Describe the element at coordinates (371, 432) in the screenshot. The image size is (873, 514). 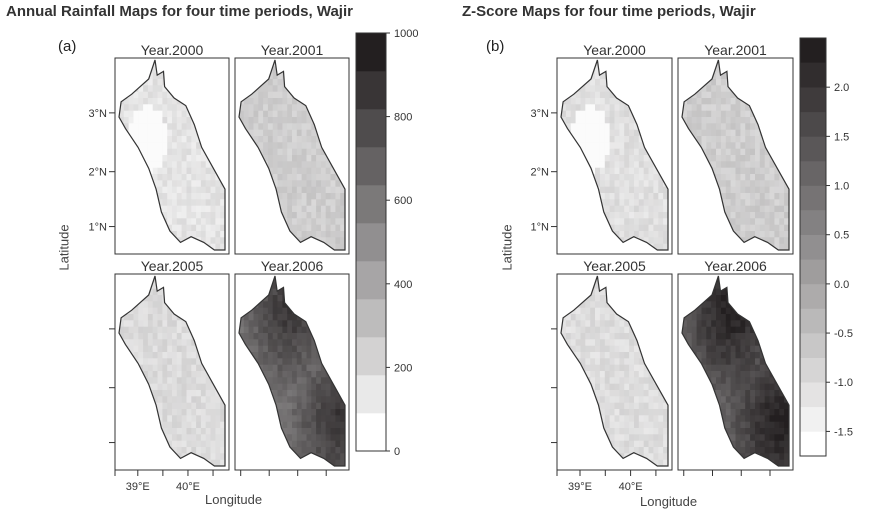
I see `colorbar-band` at that location.